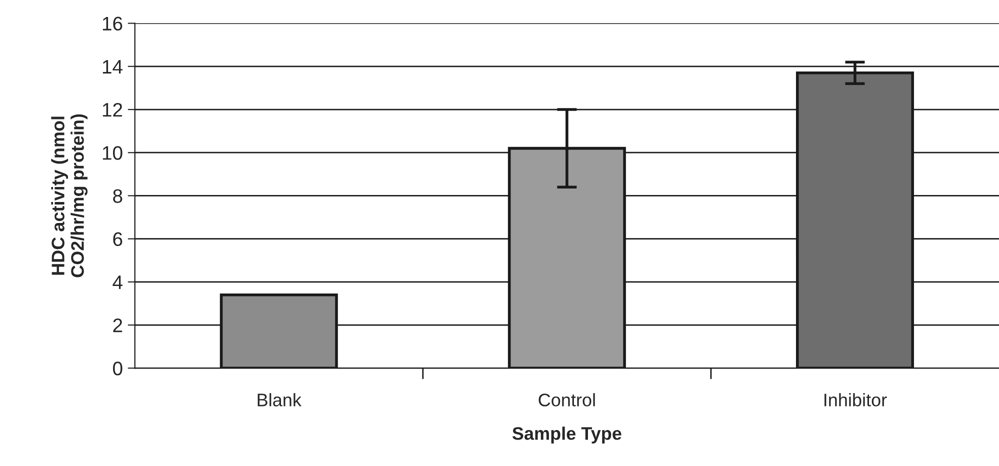 The width and height of the screenshot is (999, 466). I want to click on y-tick-label: 12, so click(112, 109).